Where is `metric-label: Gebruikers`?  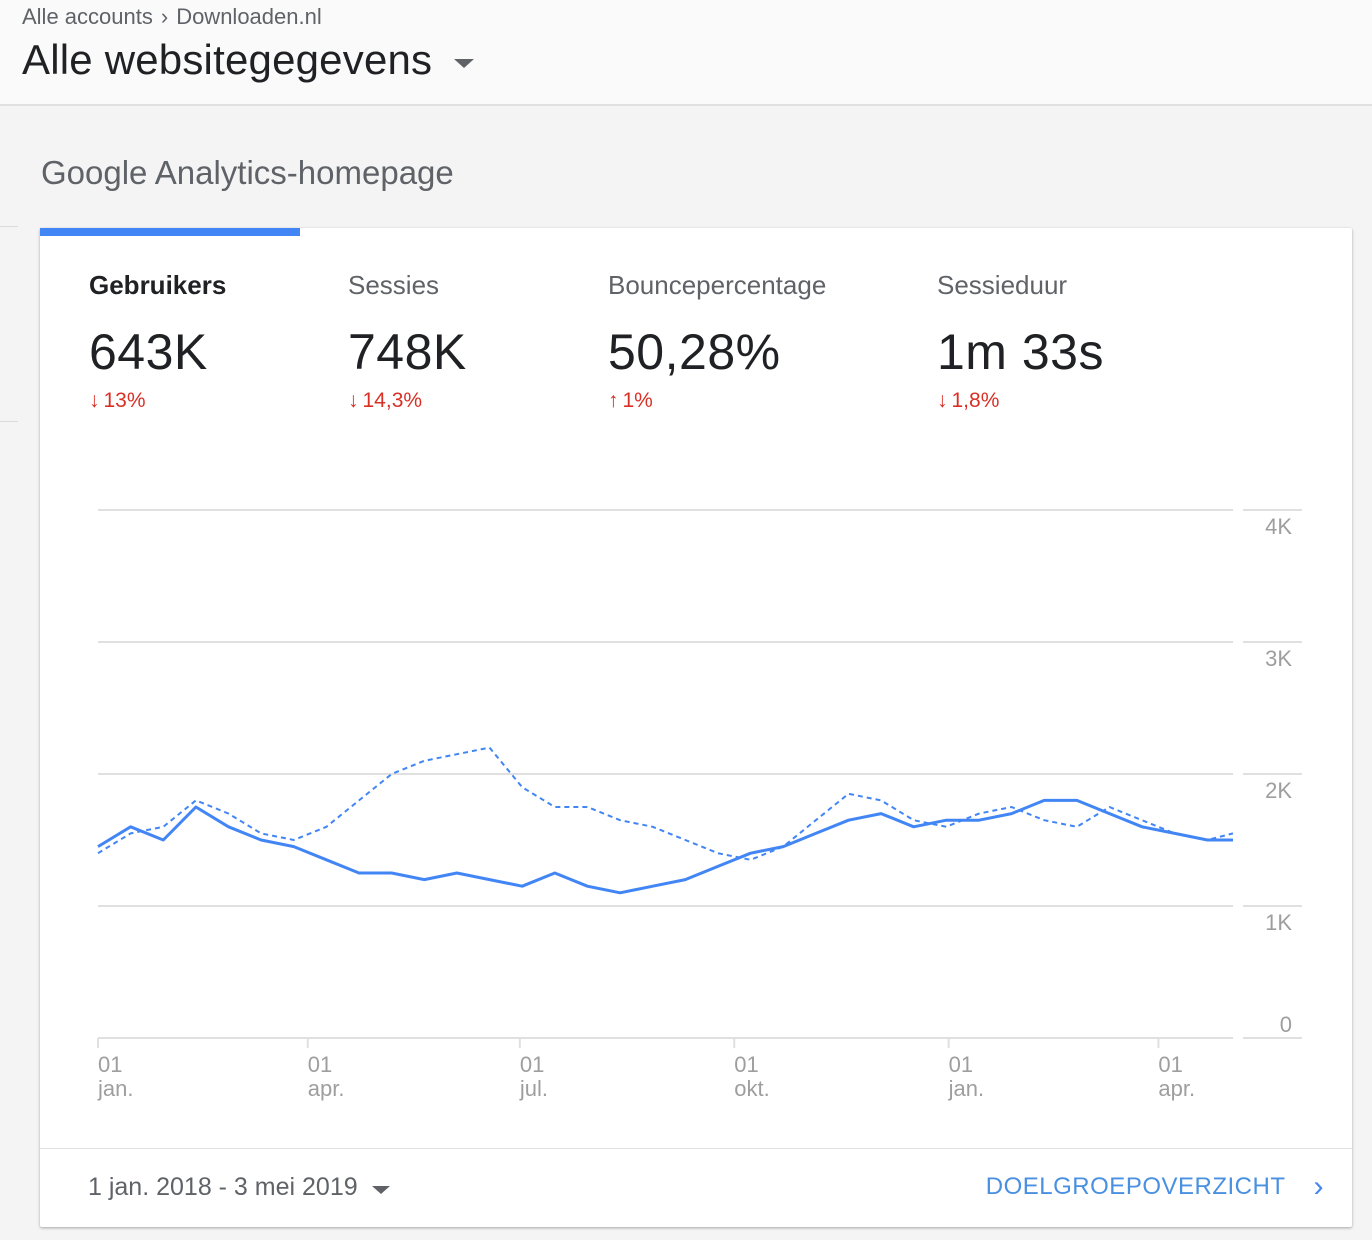 metric-label: Gebruikers is located at coordinates (158, 285).